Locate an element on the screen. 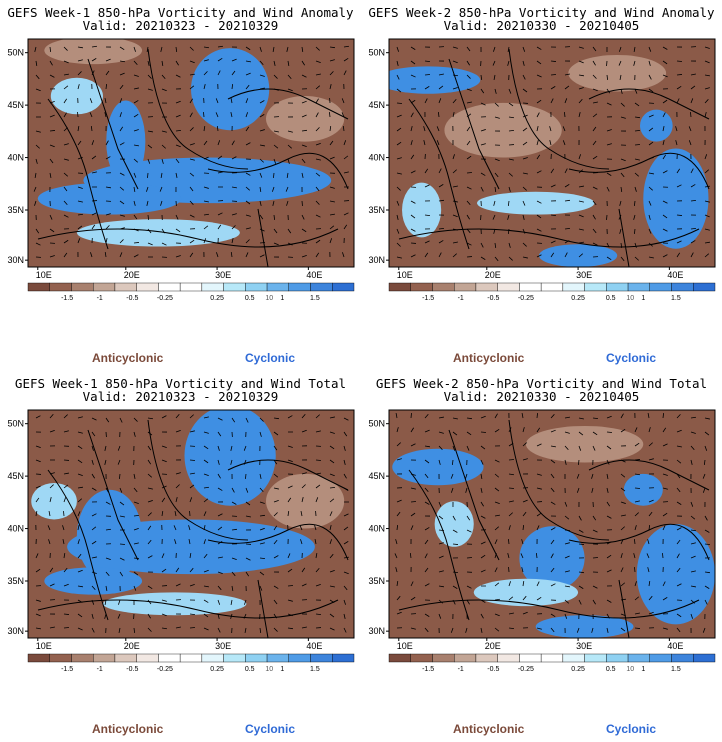 Image resolution: width=722 pixels, height=742 pixels. panel-valid-dates: Valid: 20210323 - 20210329 is located at coordinates (180, 396).